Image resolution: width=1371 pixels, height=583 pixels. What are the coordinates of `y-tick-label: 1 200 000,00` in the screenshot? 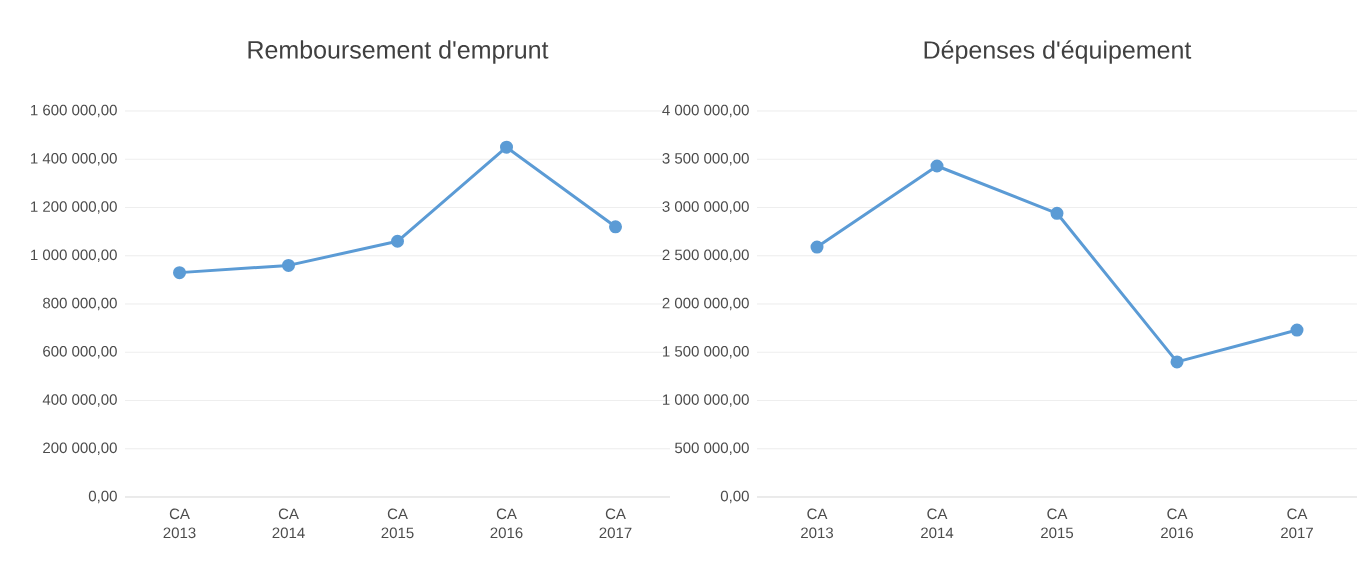 It's located at (74, 207).